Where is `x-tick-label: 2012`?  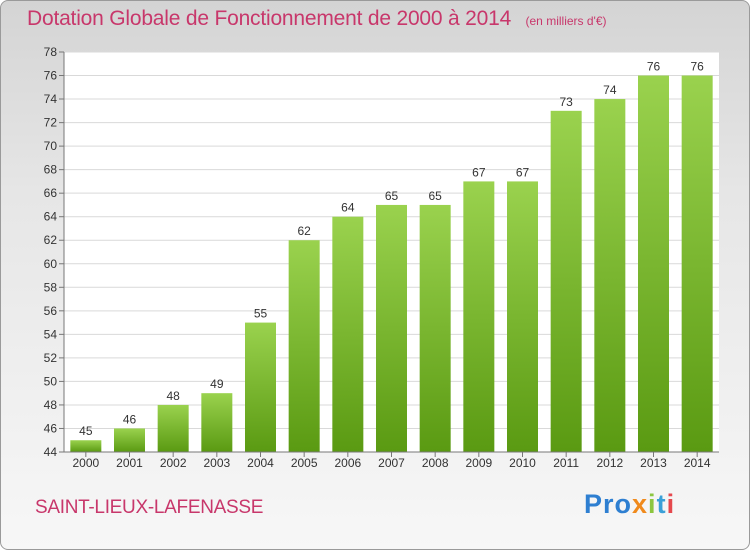
x-tick-label: 2012 is located at coordinates (609, 463).